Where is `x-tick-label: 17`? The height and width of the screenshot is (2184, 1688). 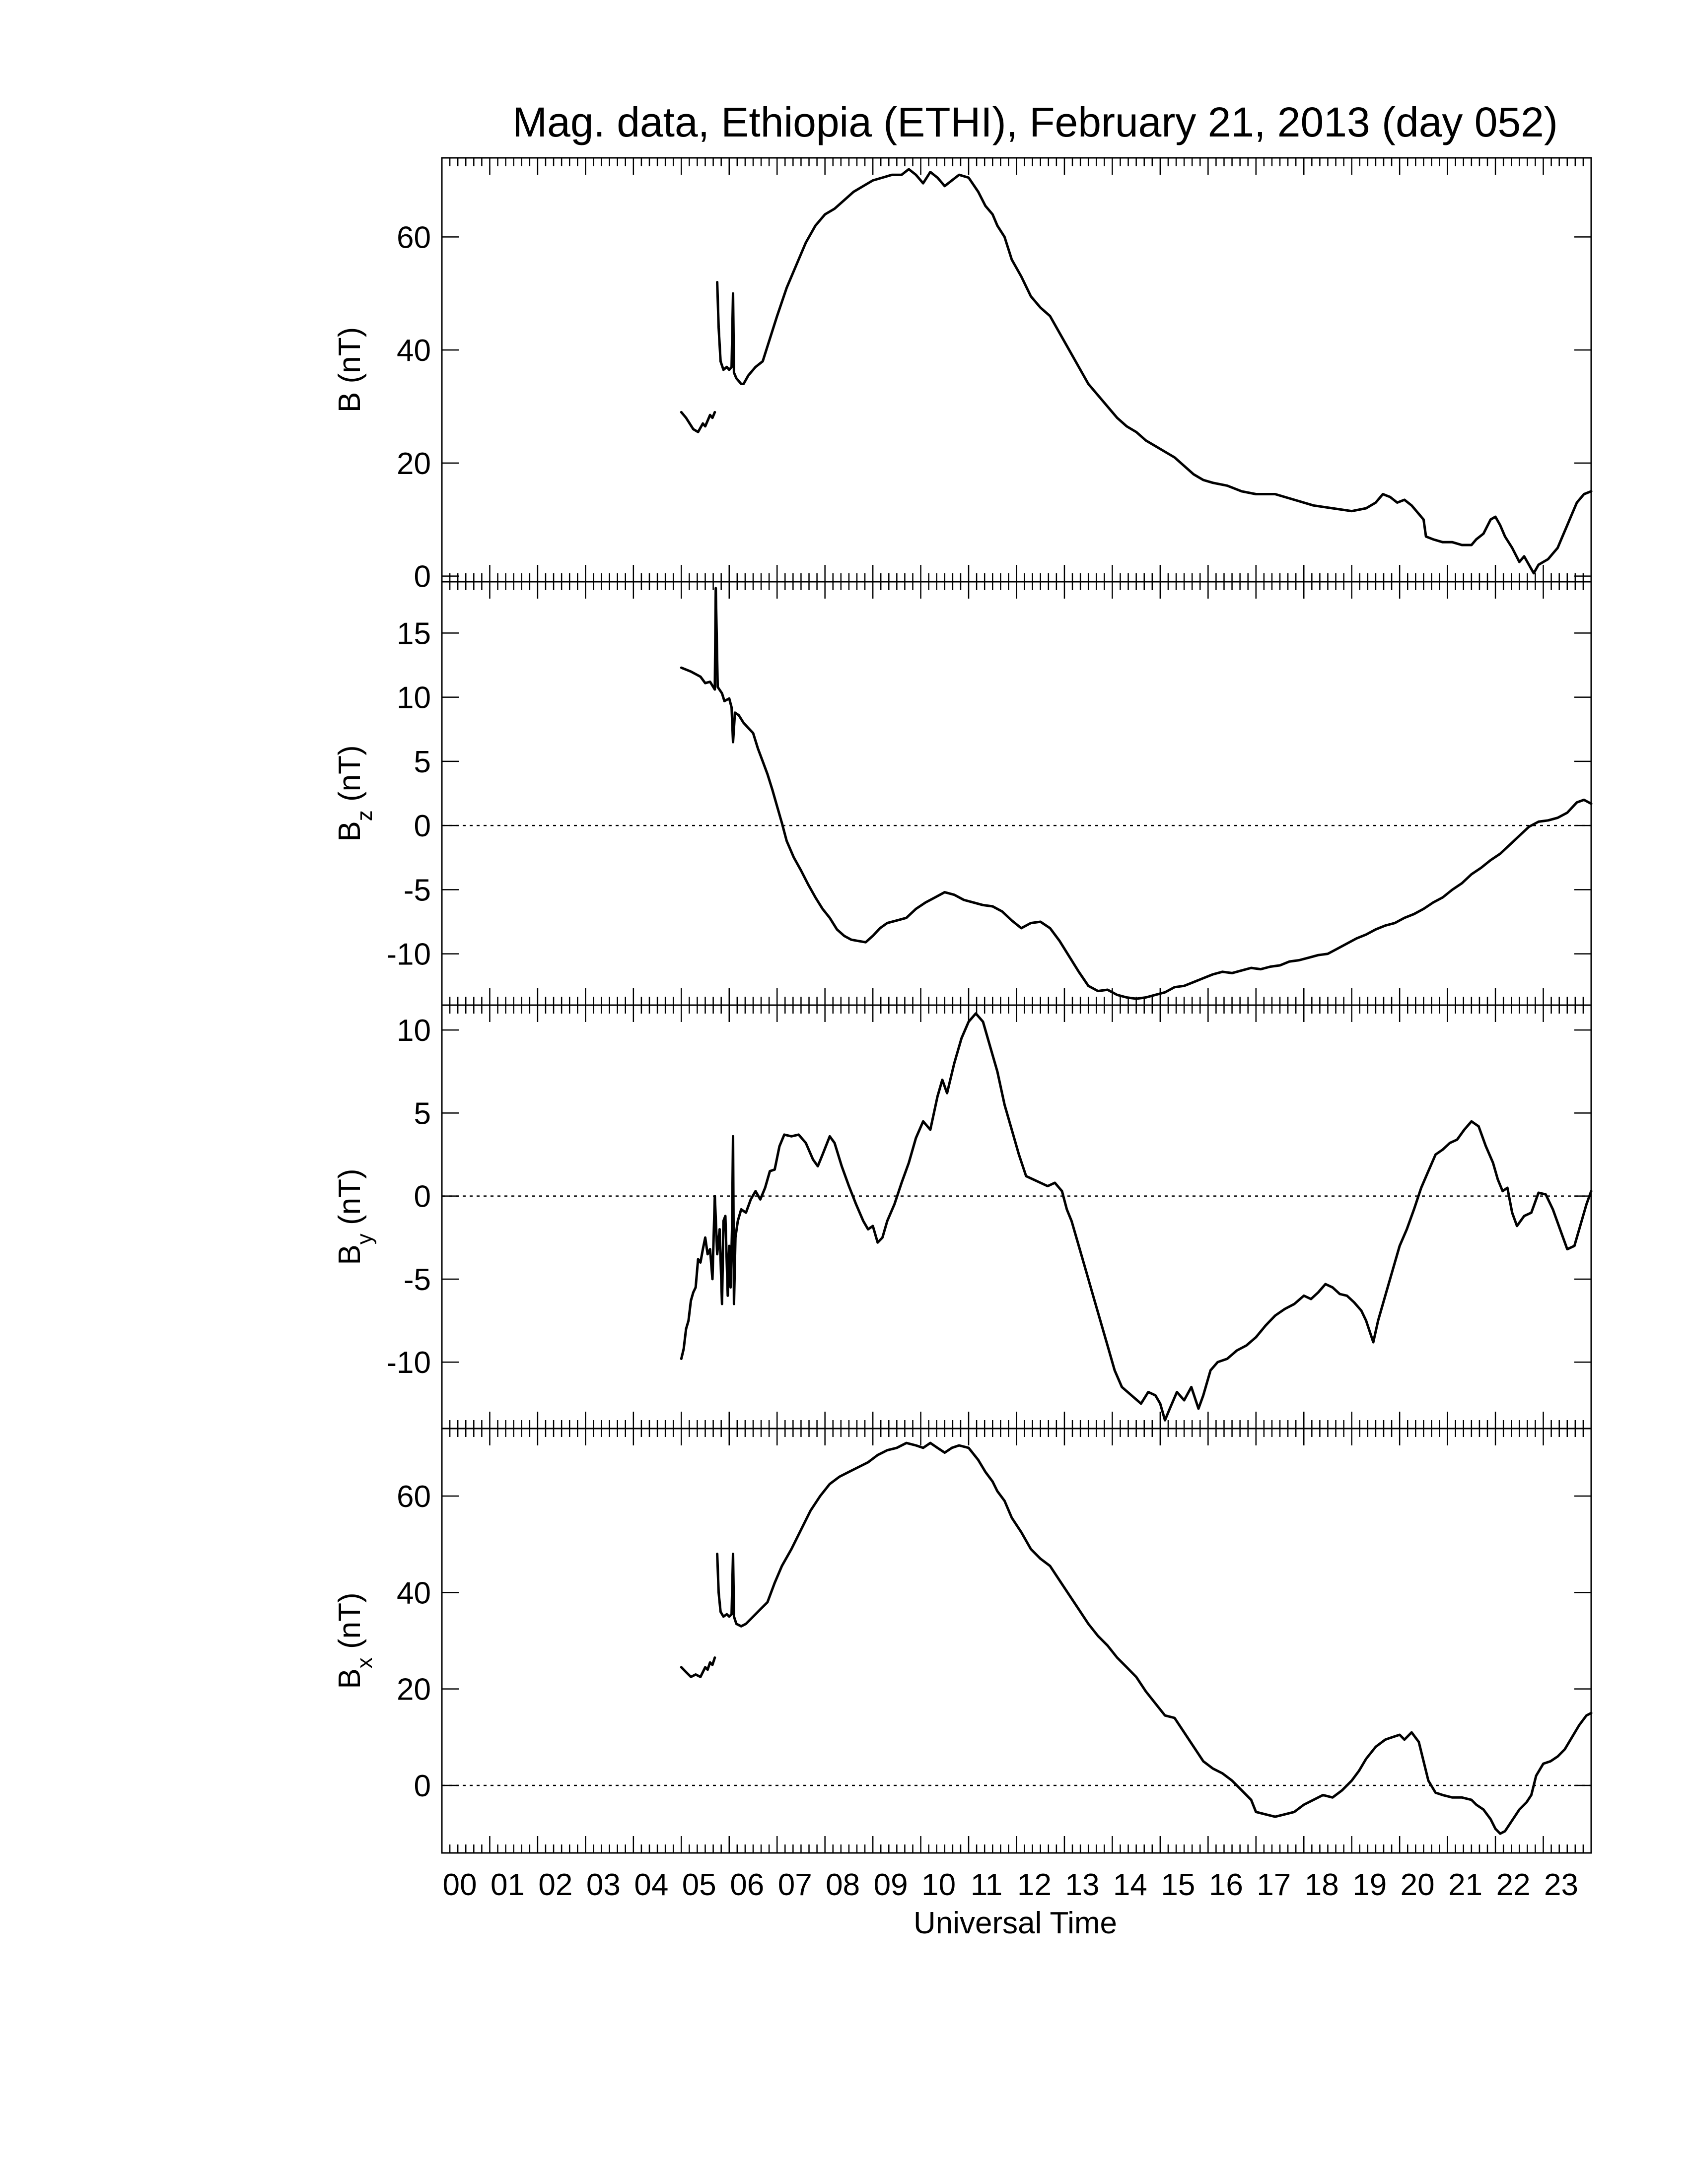 x-tick-label: 17 is located at coordinates (1274, 1885).